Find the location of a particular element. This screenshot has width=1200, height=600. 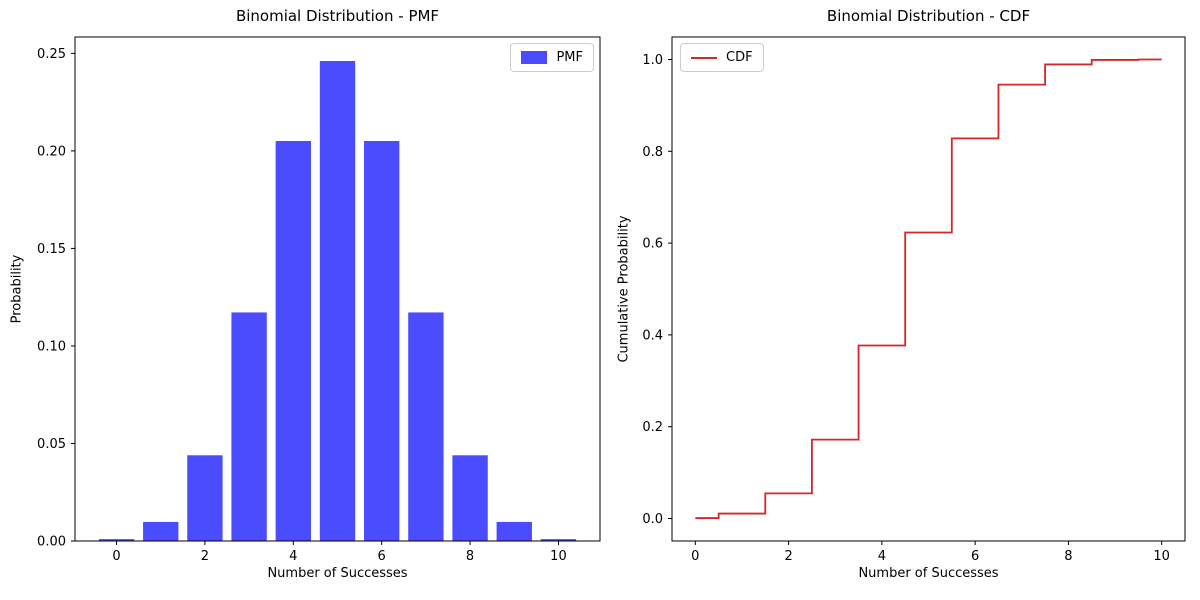

pmf-x-axis-label: Number of Successes is located at coordinates (337, 573).